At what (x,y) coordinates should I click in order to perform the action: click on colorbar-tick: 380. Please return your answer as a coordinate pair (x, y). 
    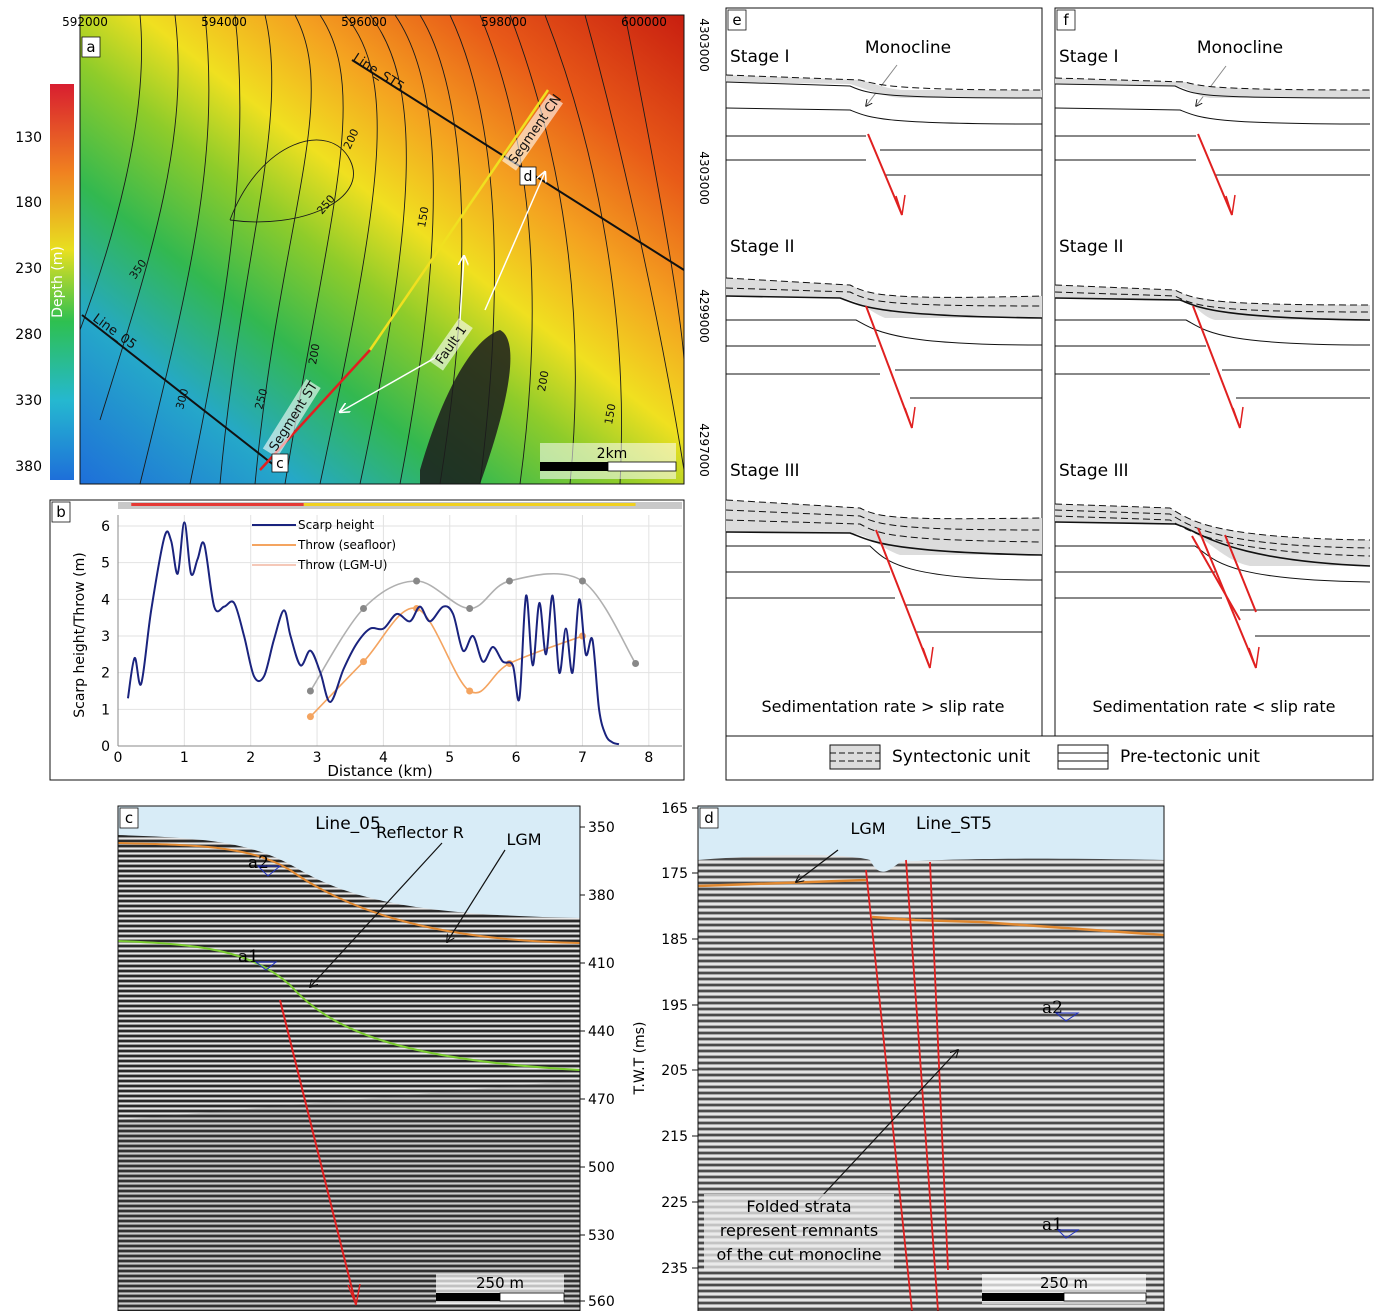
    Looking at the image, I should click on (28, 467).